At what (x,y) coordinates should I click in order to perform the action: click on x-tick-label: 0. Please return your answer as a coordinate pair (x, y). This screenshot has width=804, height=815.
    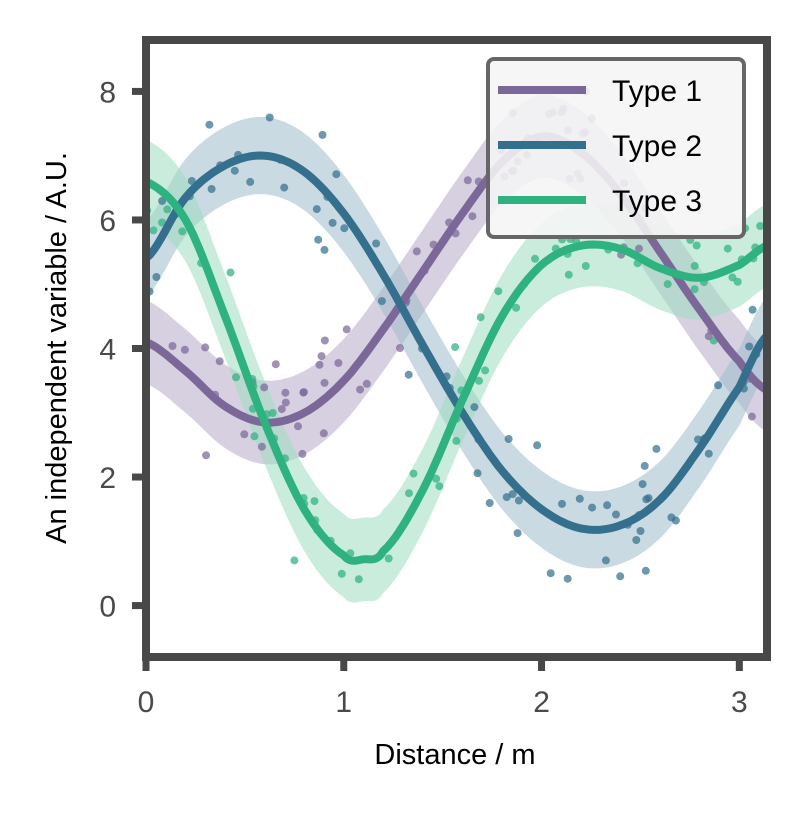
    Looking at the image, I should click on (146, 702).